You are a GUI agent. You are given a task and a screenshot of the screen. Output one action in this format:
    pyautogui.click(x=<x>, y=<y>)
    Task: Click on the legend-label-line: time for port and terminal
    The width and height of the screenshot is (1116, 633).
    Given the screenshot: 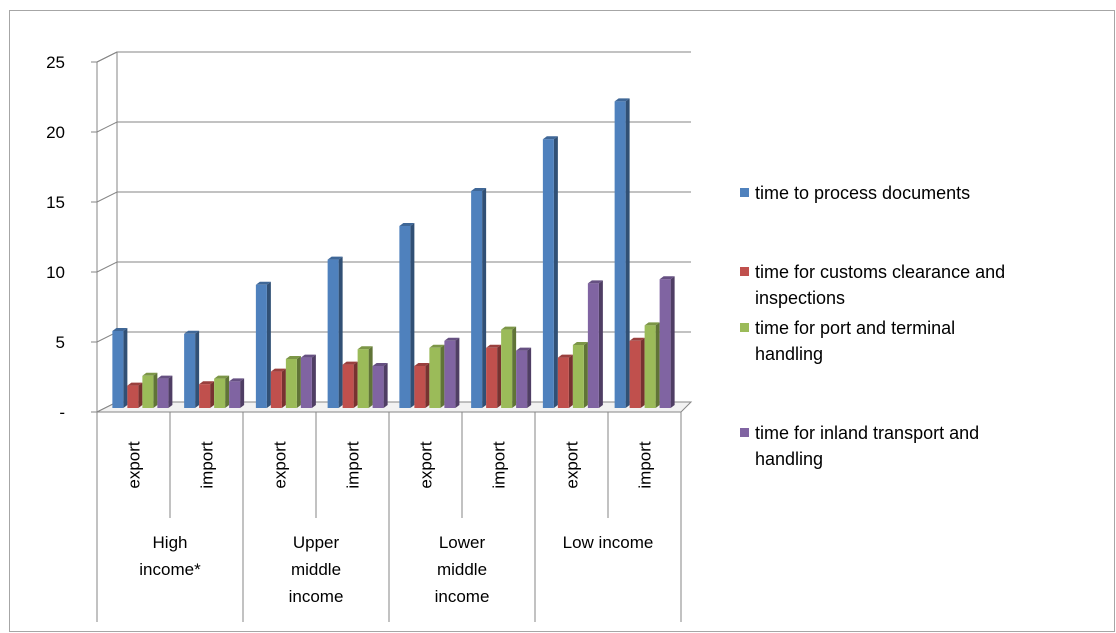 What is the action you would take?
    pyautogui.click(x=855, y=328)
    